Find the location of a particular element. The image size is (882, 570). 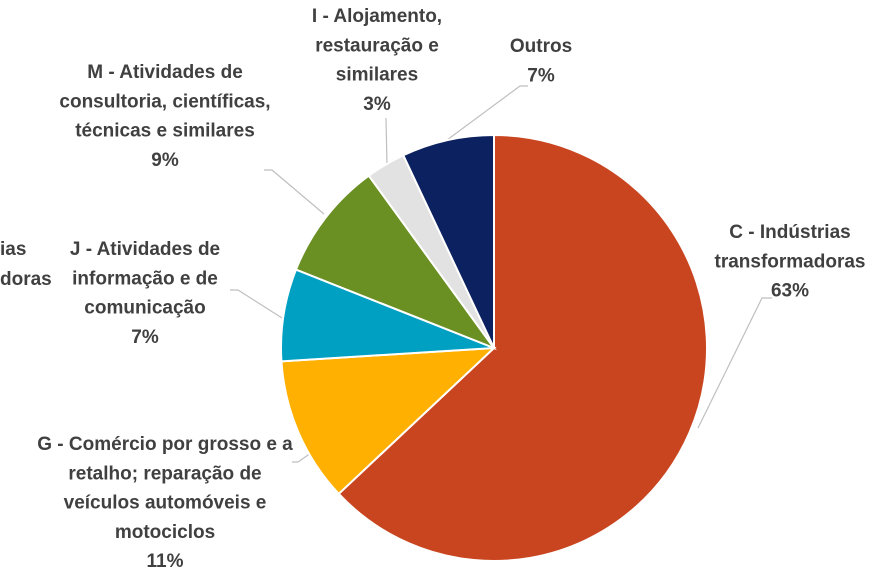

value-label: 9% is located at coordinates (165, 160).